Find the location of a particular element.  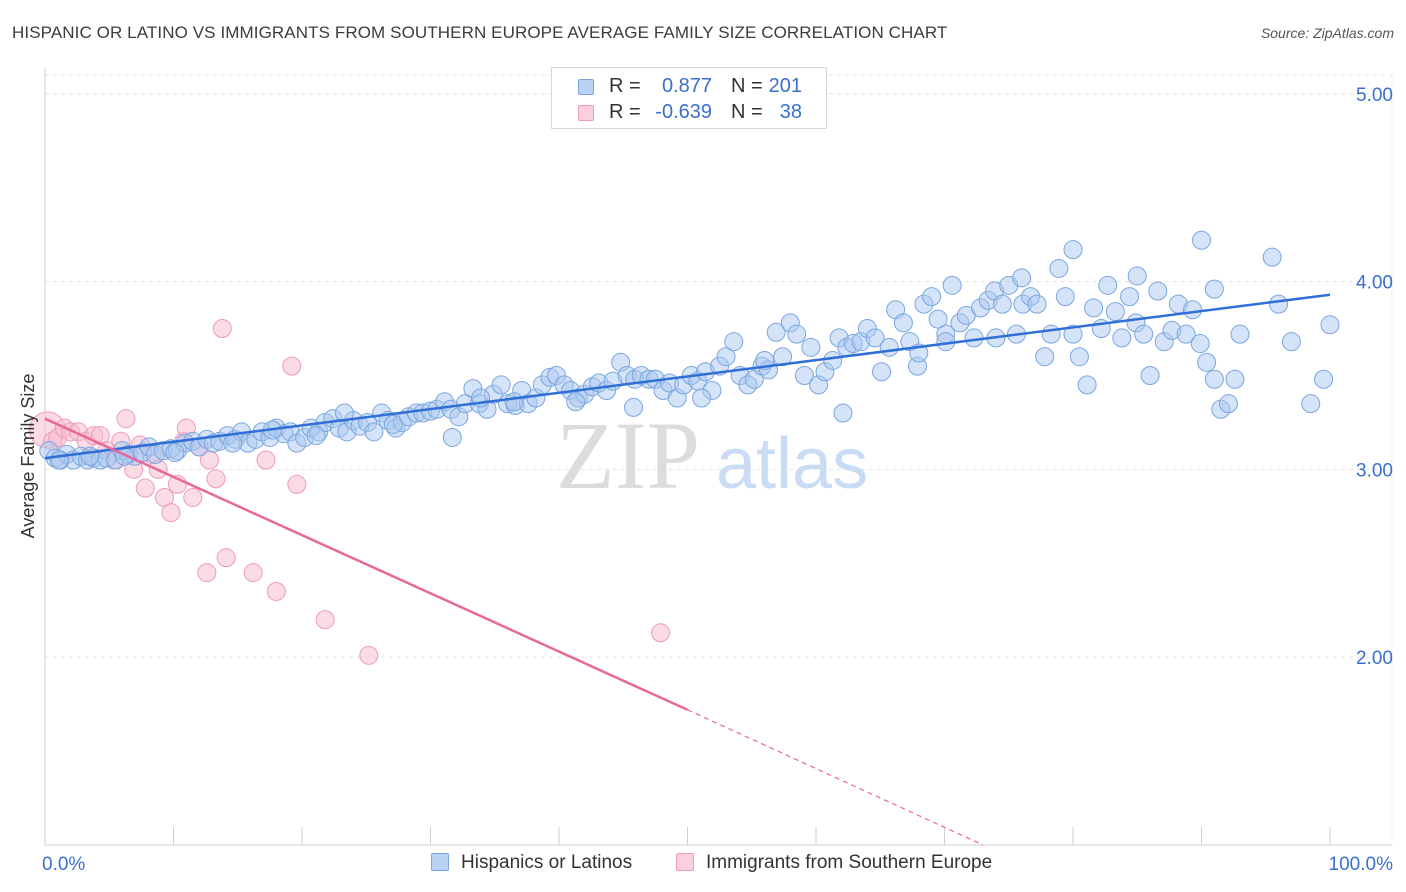

watermark-atlas: atlas is located at coordinates (792, 464).